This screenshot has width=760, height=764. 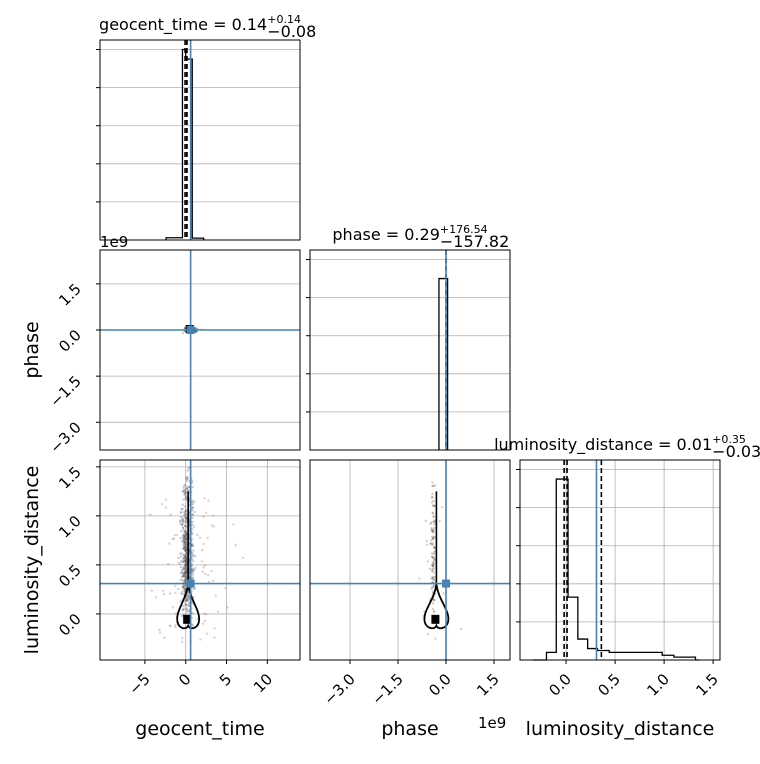 I want to click on panel-phase-luminosity_distance: −3.0 −1.5 0.0 1.5 phase 1e9, so click(x=410, y=599).